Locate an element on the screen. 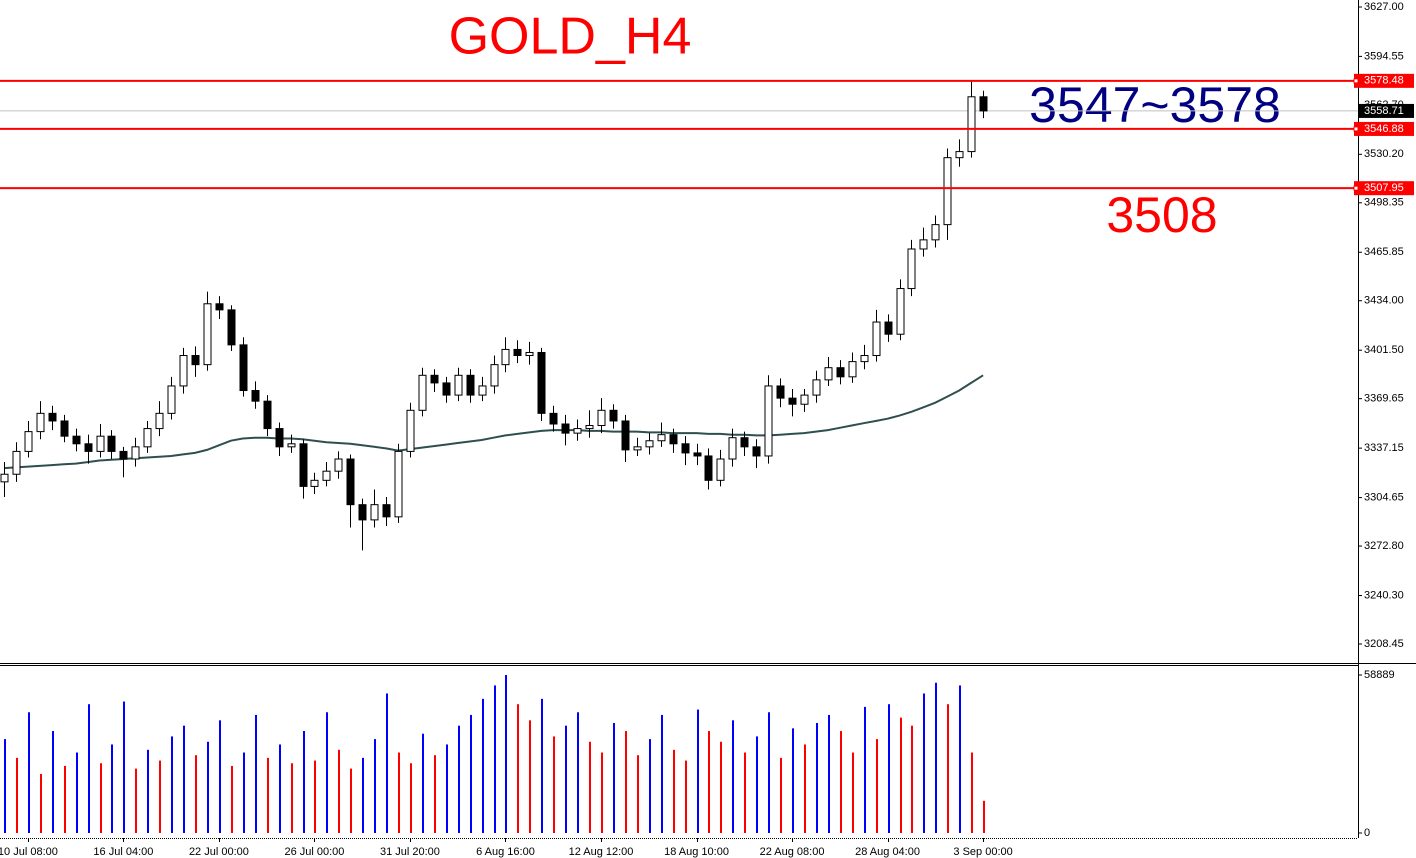 This screenshot has height=858, width=1416. y-tick-label: 3465.85 is located at coordinates (1384, 252).